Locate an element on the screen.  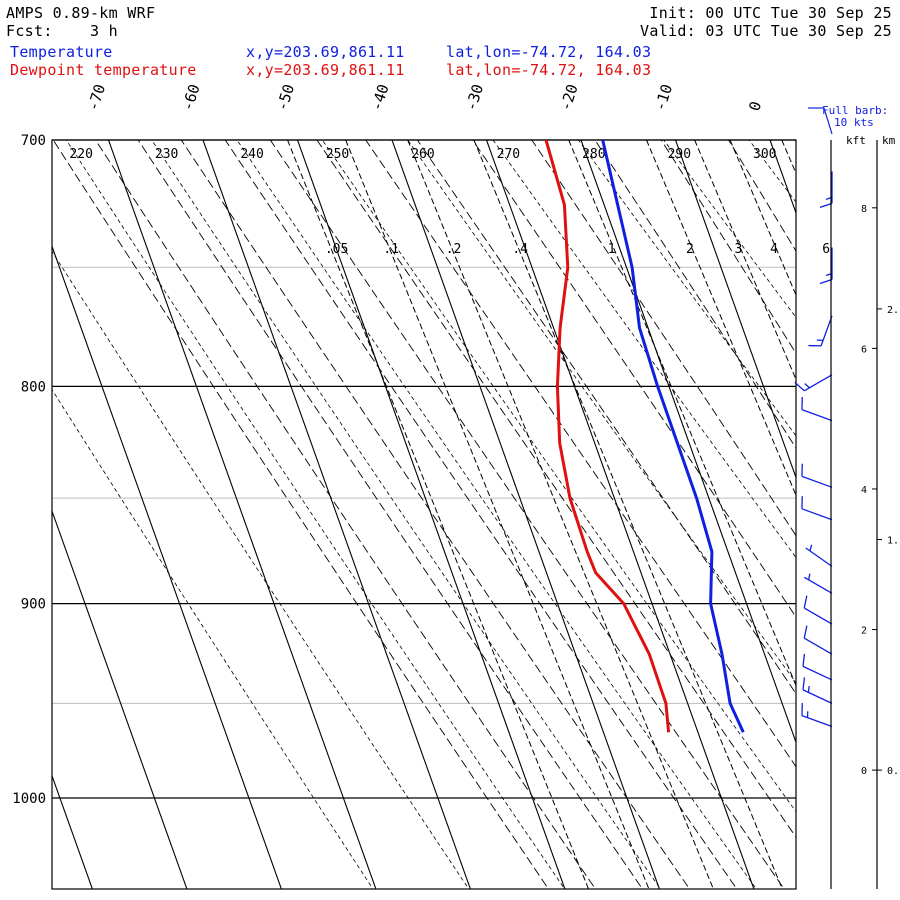
dry-adiabat-label: 230 is located at coordinates (166, 154).